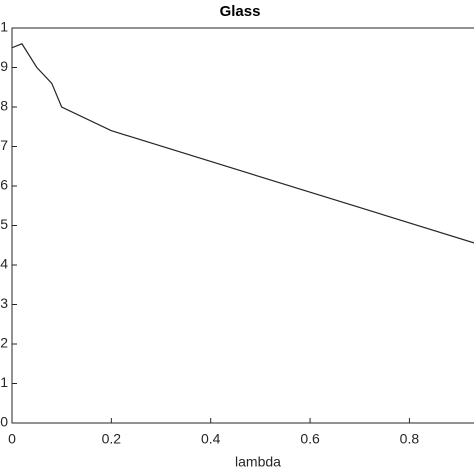 This screenshot has height=474, width=474. I want to click on x-tick-label: 0.2, so click(112, 439).